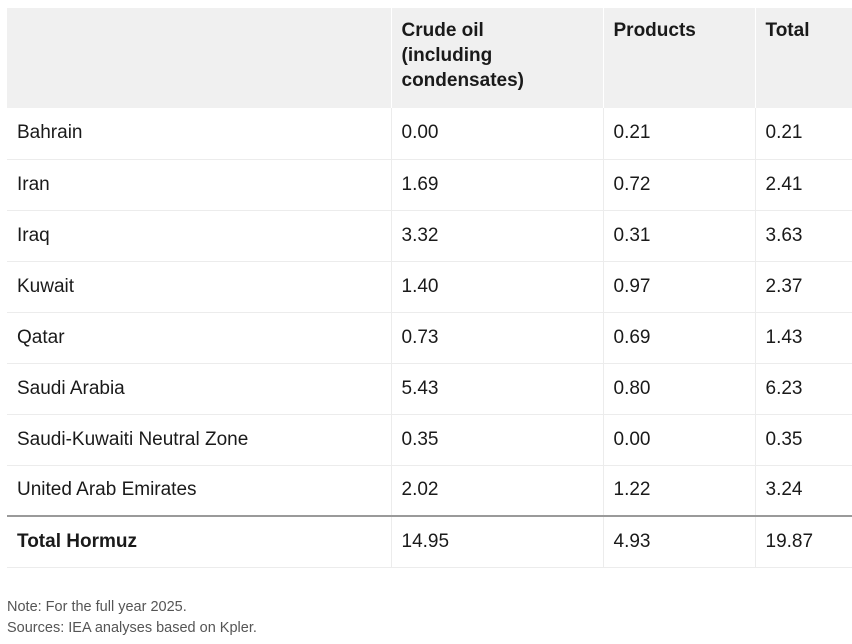 This screenshot has height=644, width=852. I want to click on cell-total: 0.21, so click(803, 134).